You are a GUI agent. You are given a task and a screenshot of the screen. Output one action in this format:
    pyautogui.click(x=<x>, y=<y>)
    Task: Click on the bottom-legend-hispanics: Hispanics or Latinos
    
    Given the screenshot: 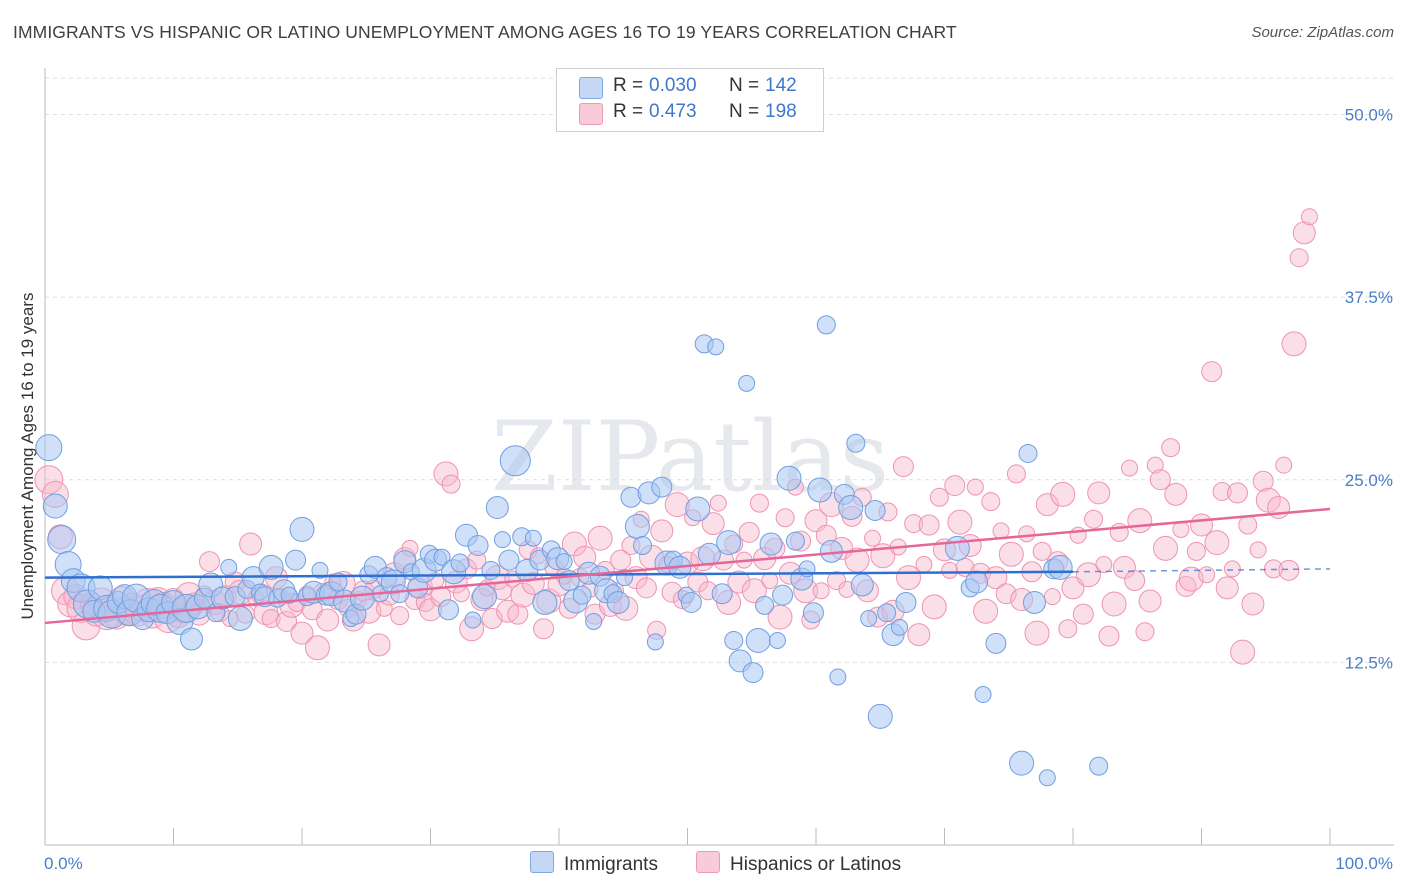 What is the action you would take?
    pyautogui.click(x=798, y=863)
    